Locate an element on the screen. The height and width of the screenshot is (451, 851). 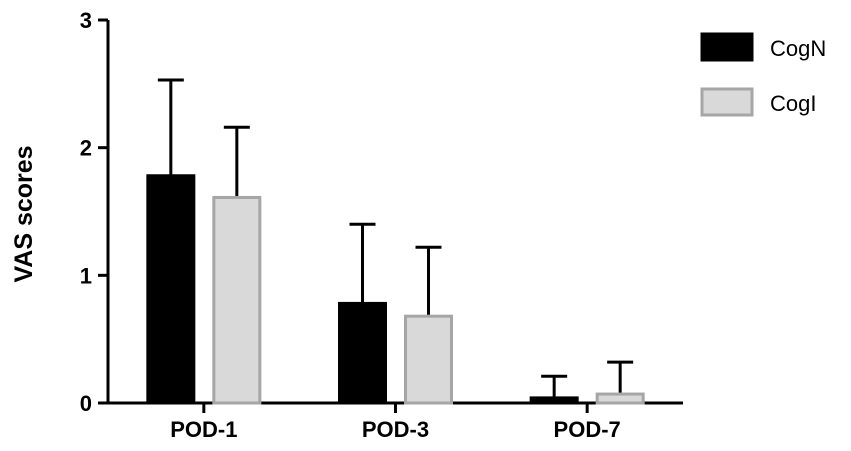
x-tick-label: POD-1 is located at coordinates (203, 429).